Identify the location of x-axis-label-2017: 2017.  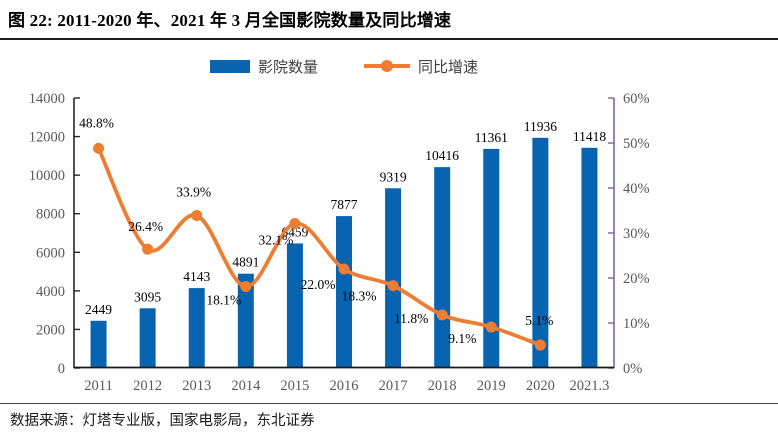
(393, 386).